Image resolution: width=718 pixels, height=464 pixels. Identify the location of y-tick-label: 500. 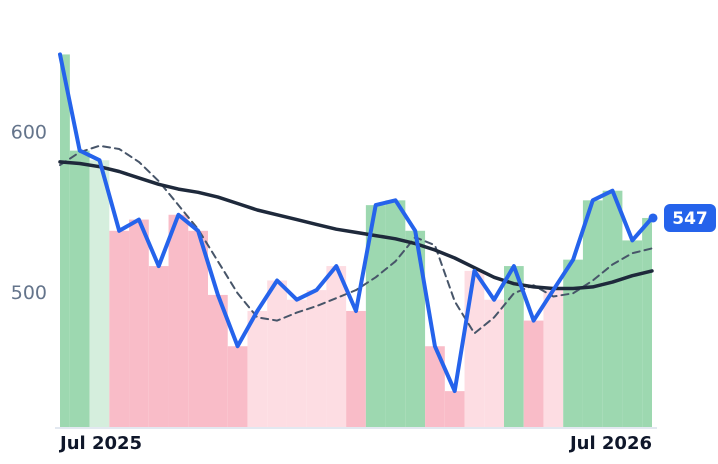
(29, 293).